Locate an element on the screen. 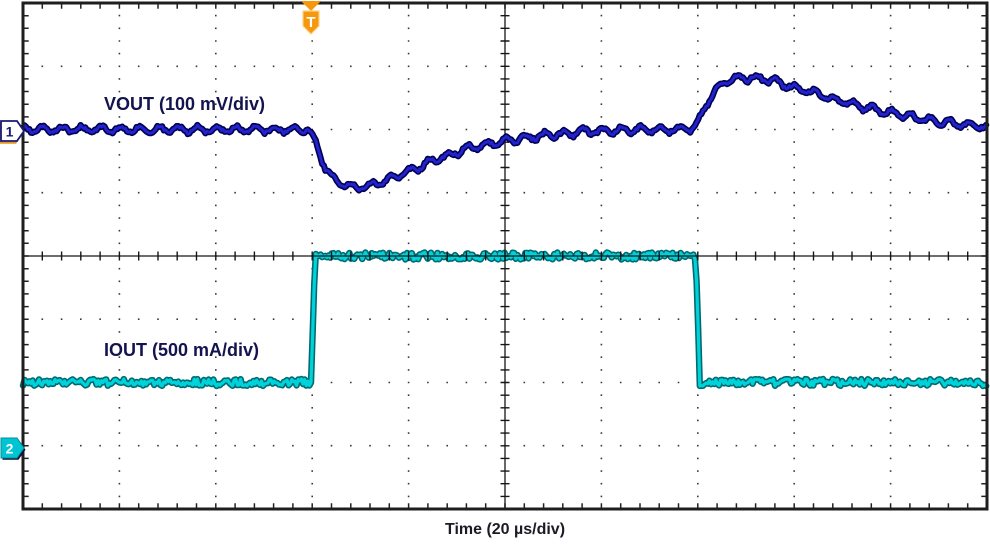 The width and height of the screenshot is (990, 552). channel-2-marker-icon: 2 is located at coordinates (13, 448).